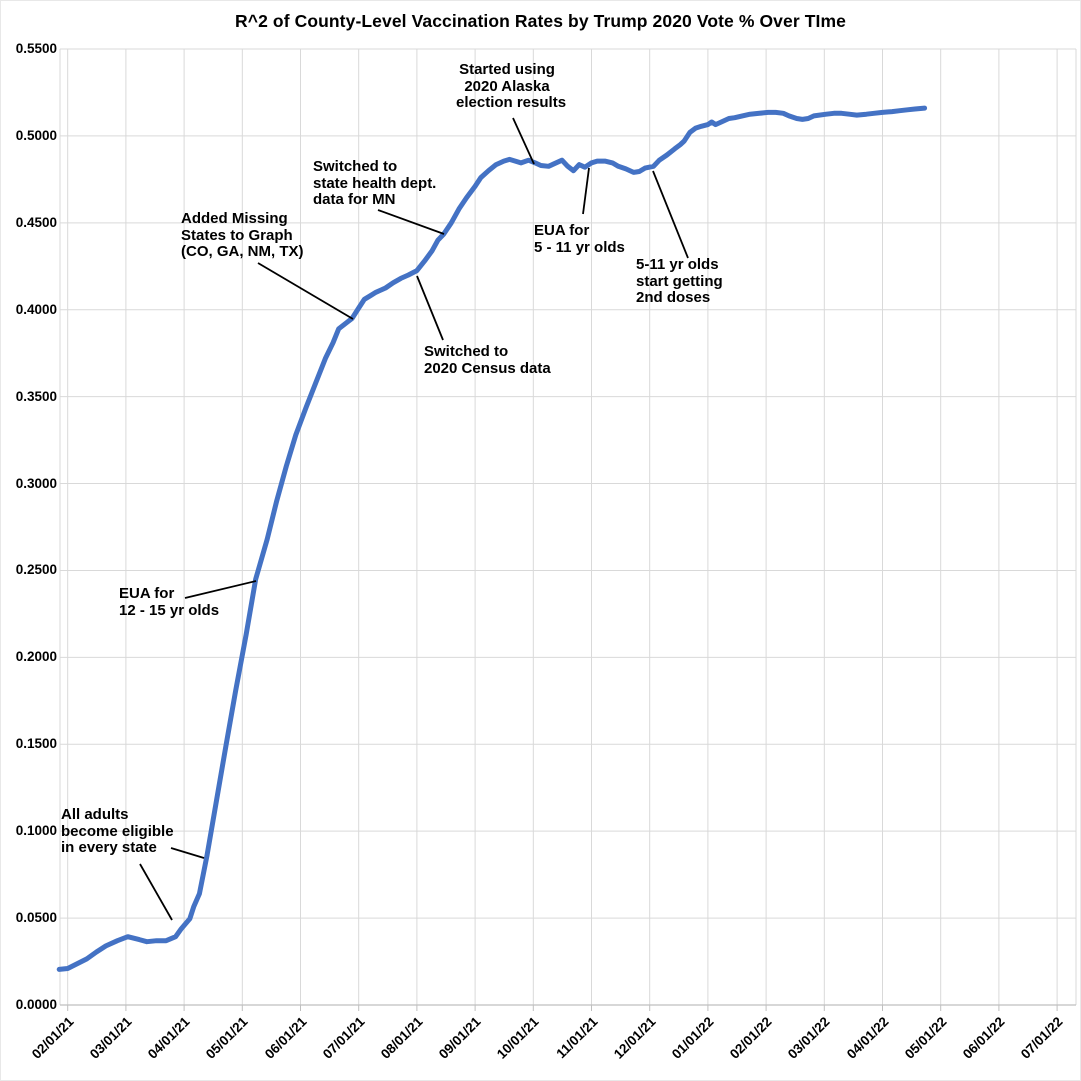 This screenshot has width=1081, height=1081. Describe the element at coordinates (36, 744) in the screenshot. I see `y-axis-tick-label: 0.1500` at that location.